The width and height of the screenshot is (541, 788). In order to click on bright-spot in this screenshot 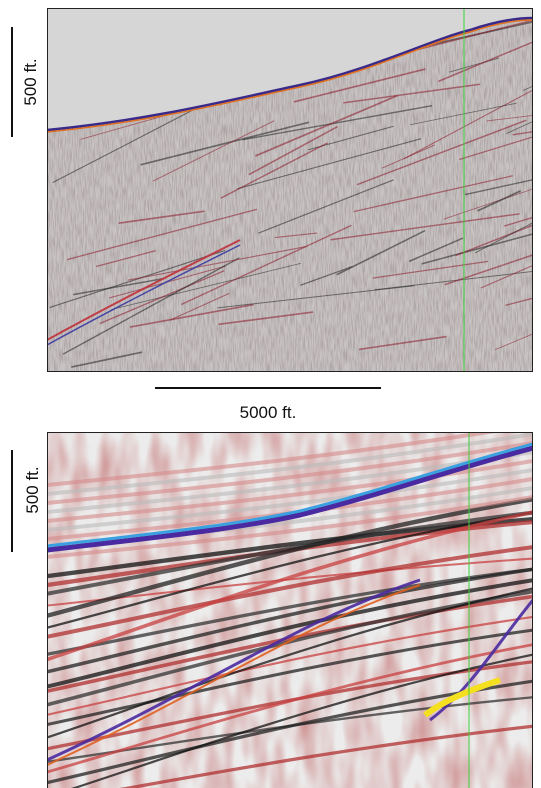, I will do `click(462, 697)`.